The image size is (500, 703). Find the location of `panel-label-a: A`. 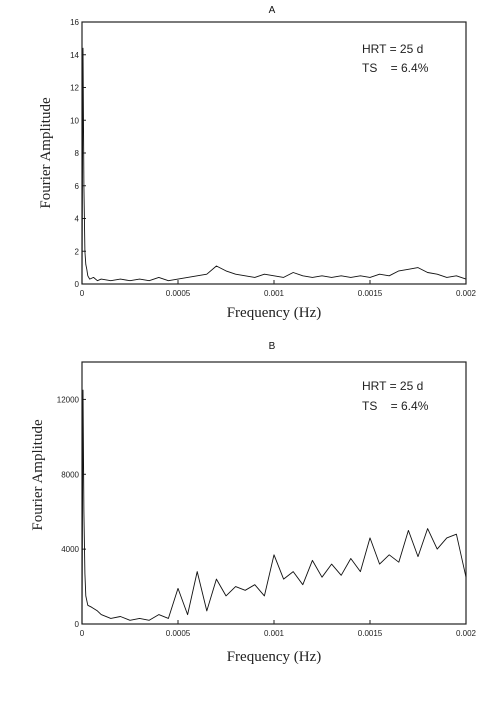

panel-label-a: A is located at coordinates (272, 10).